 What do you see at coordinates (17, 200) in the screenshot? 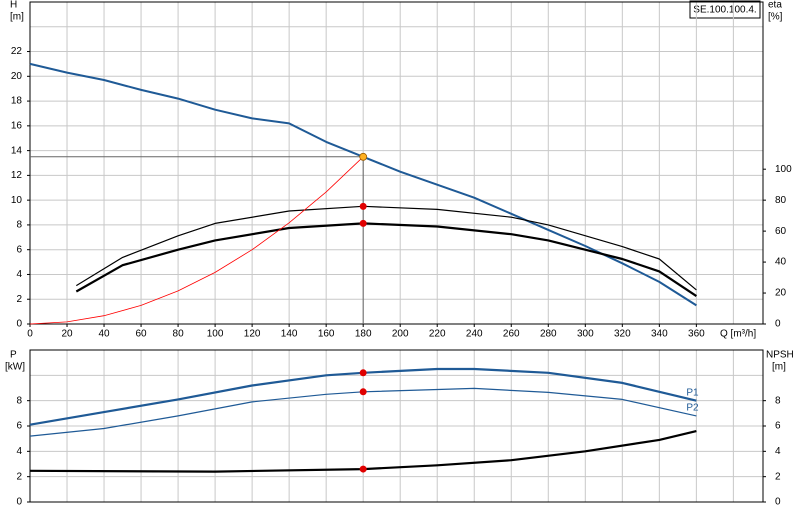
I see `y-tick-label: 10` at bounding box center [17, 200].